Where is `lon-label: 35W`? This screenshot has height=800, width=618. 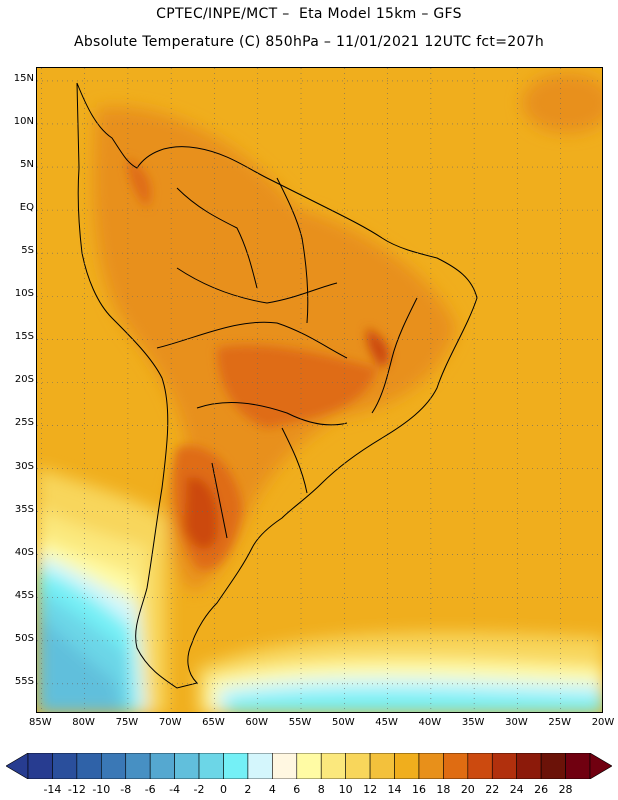
lon-label: 35W is located at coordinates (473, 722).